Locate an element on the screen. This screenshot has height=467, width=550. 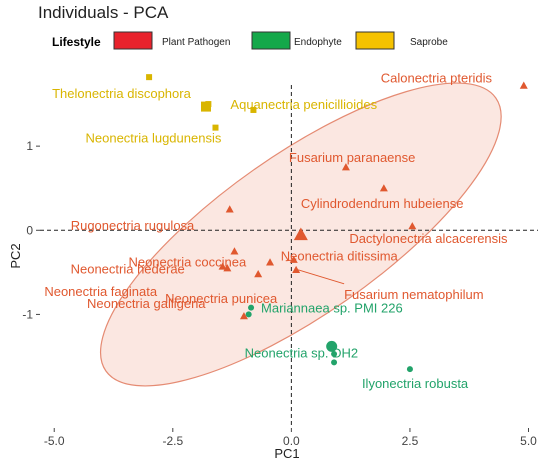
point-neonectria-punicea is located at coordinates (258, 274).